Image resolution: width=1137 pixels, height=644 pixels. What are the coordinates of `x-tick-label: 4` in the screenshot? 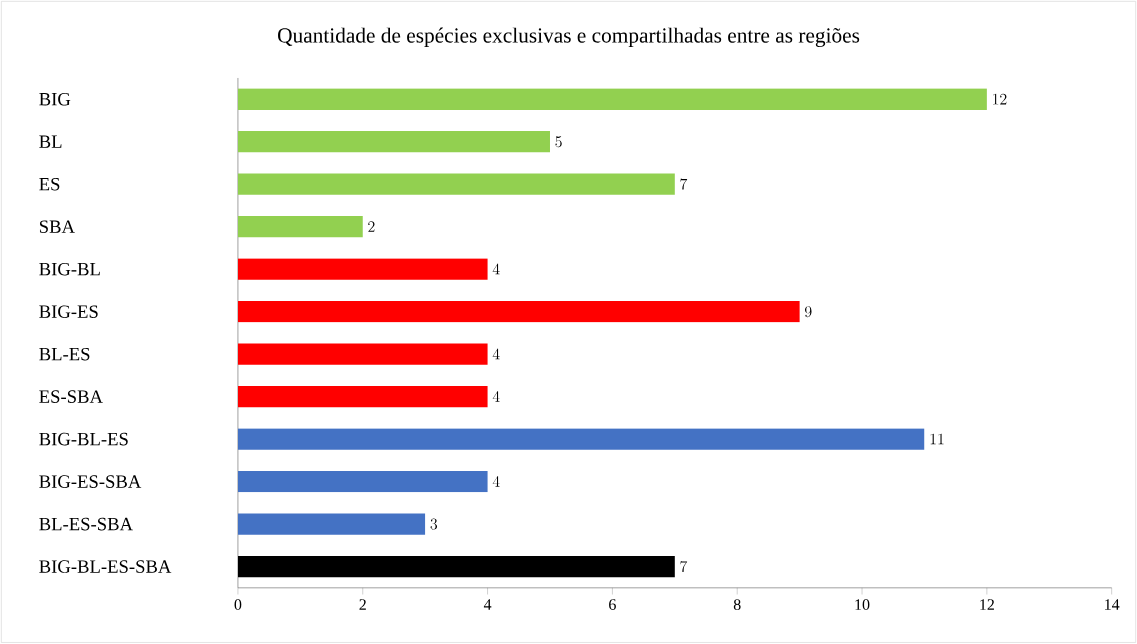 It's located at (487, 604).